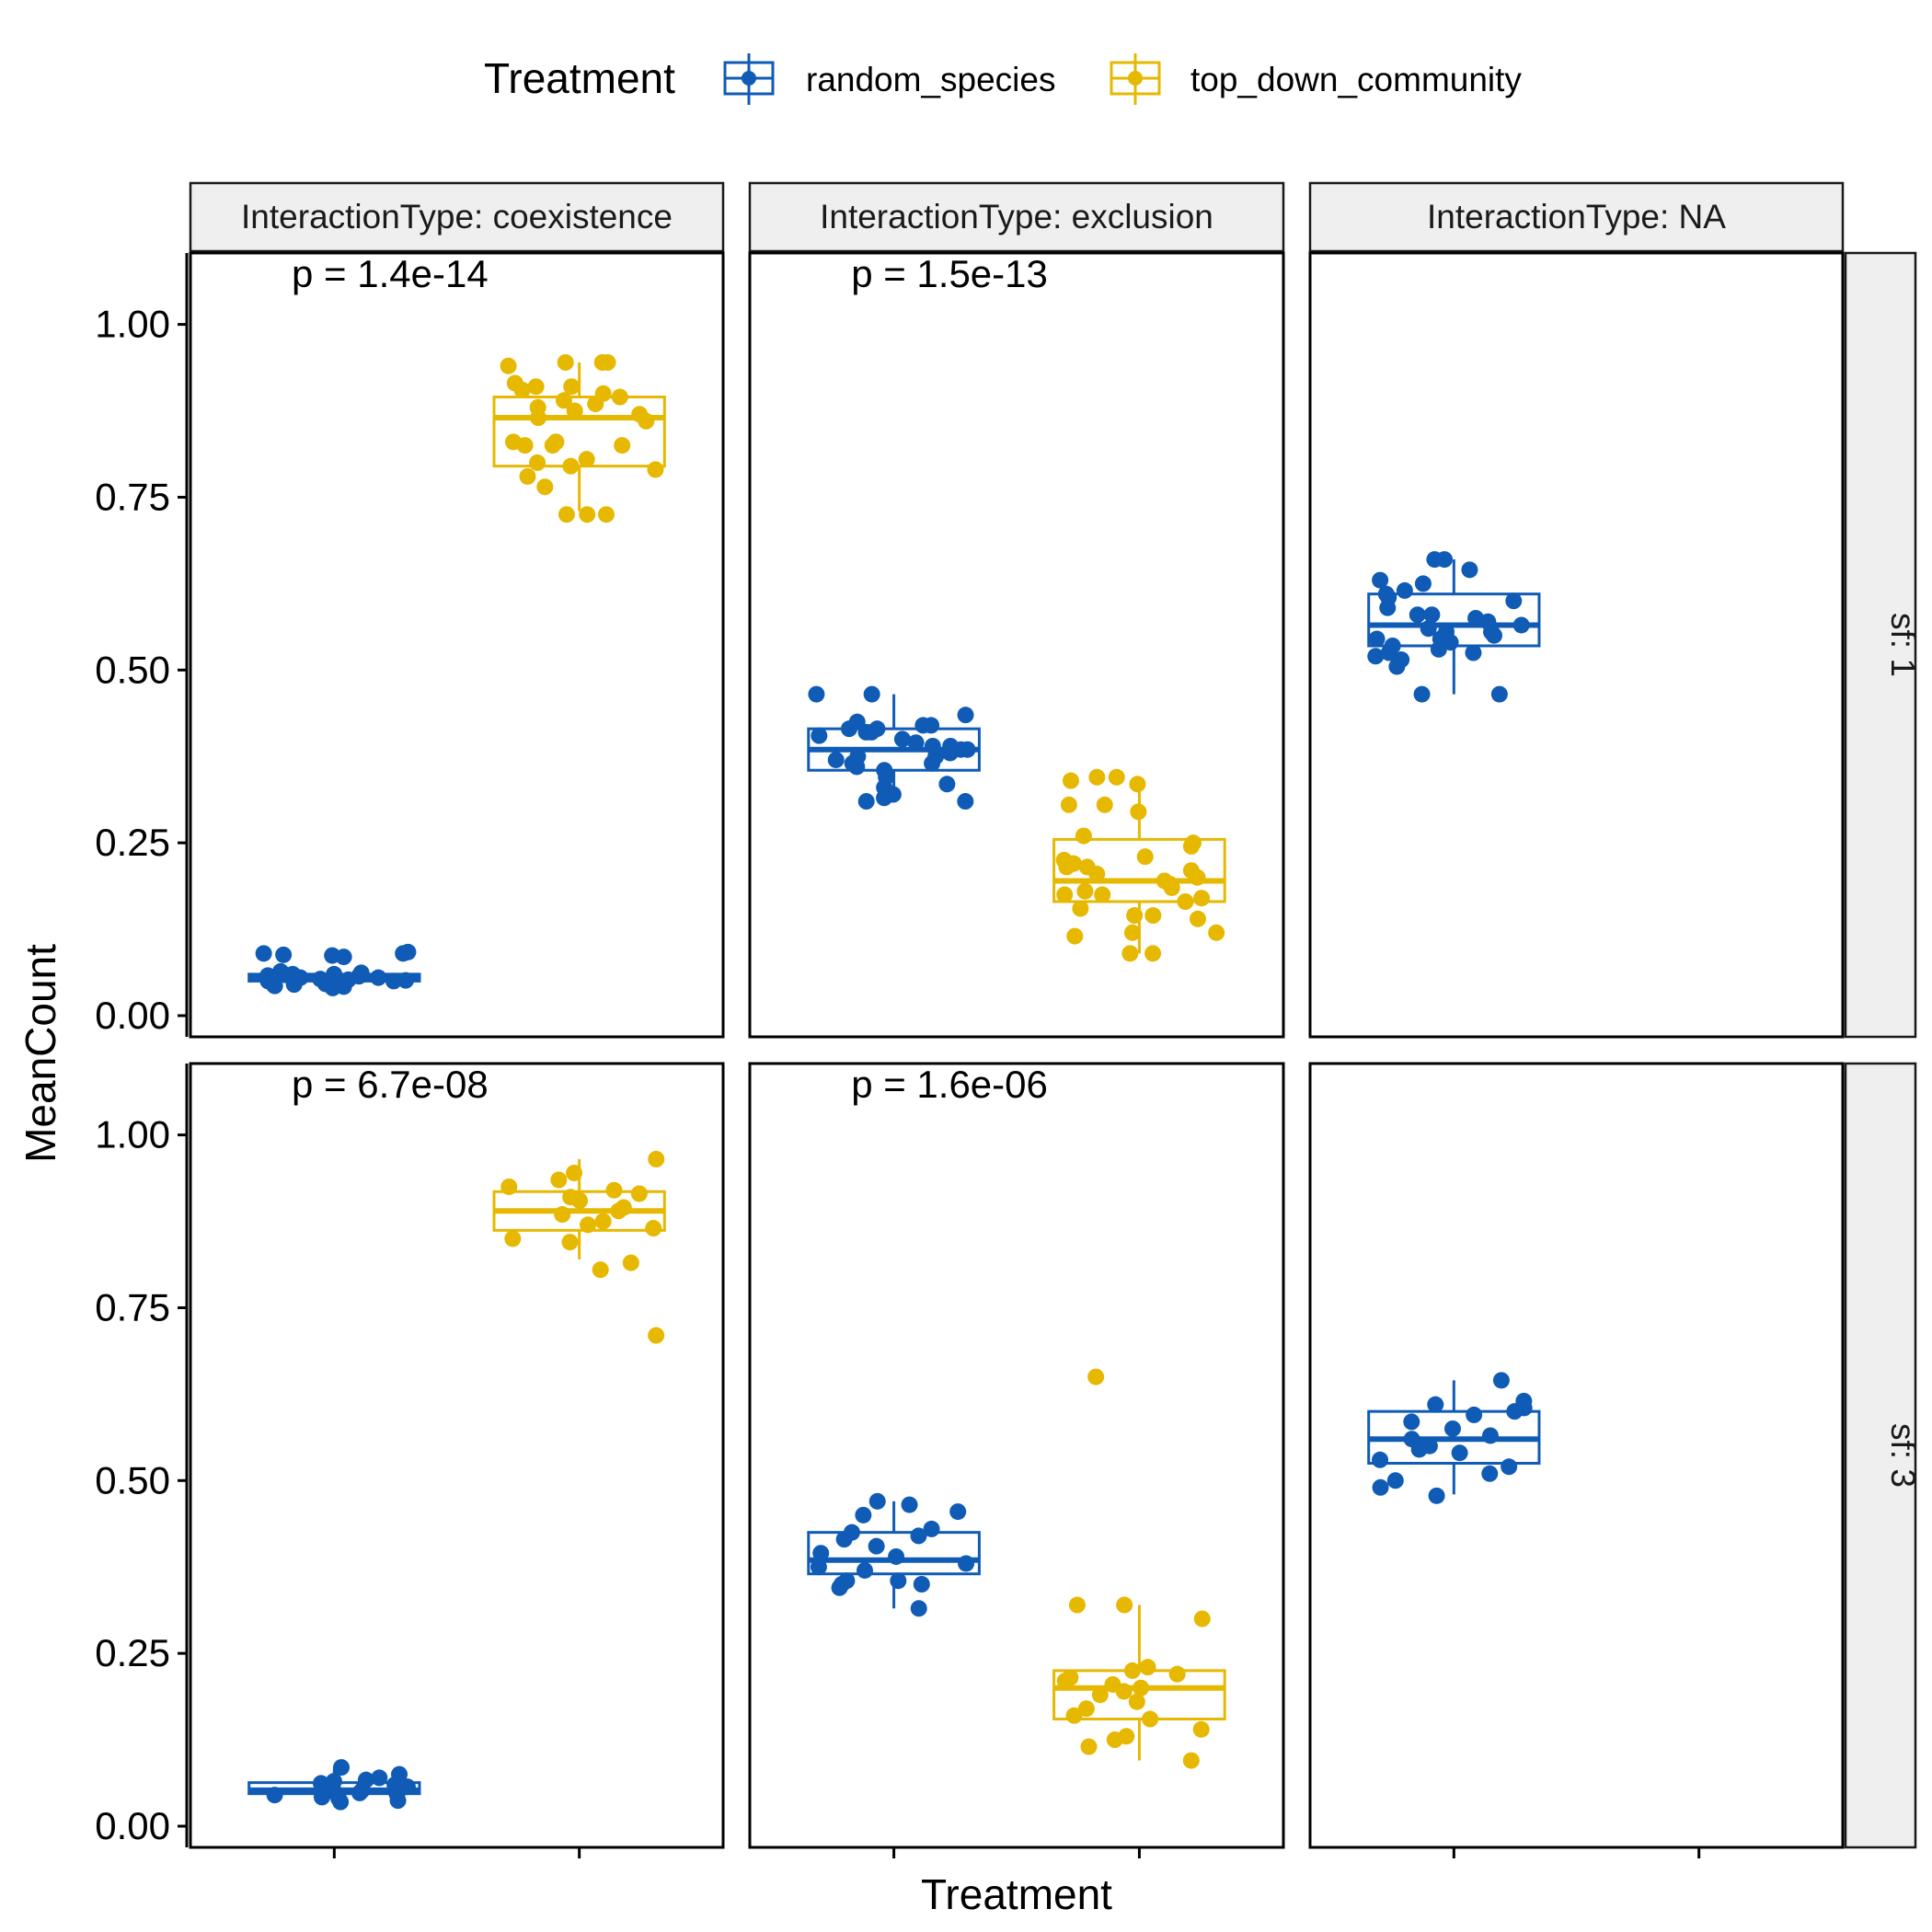 The image size is (1932, 1932). What do you see at coordinates (132, 1825) in the screenshot?
I see `y-tick-label-row-1: 0.00` at bounding box center [132, 1825].